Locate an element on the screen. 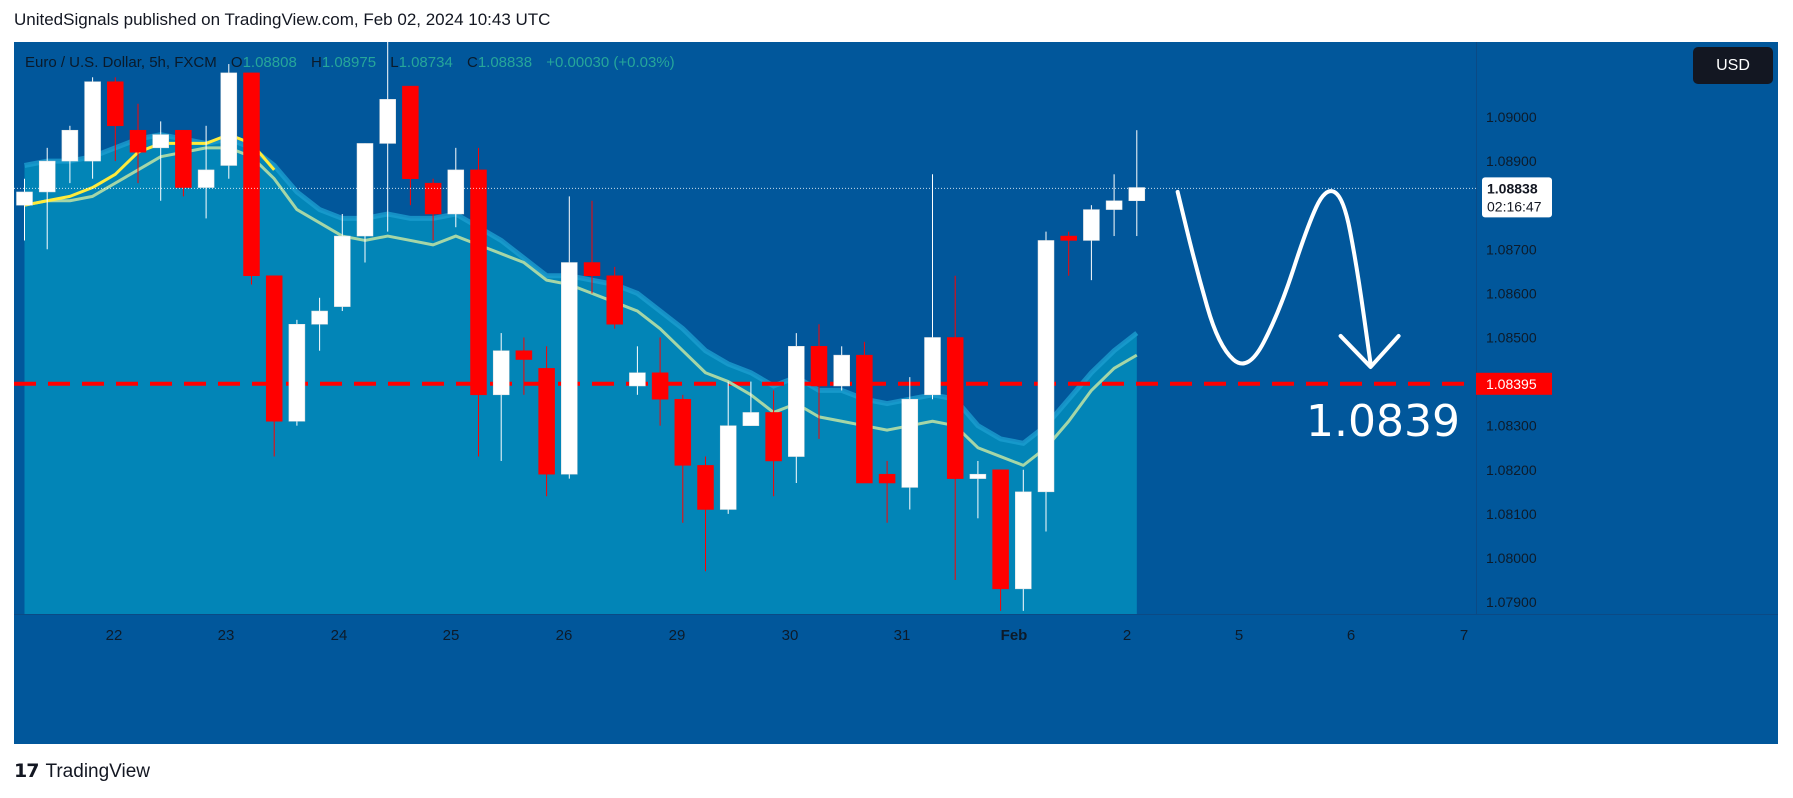  x-tick-label: 25 is located at coordinates (451, 635).